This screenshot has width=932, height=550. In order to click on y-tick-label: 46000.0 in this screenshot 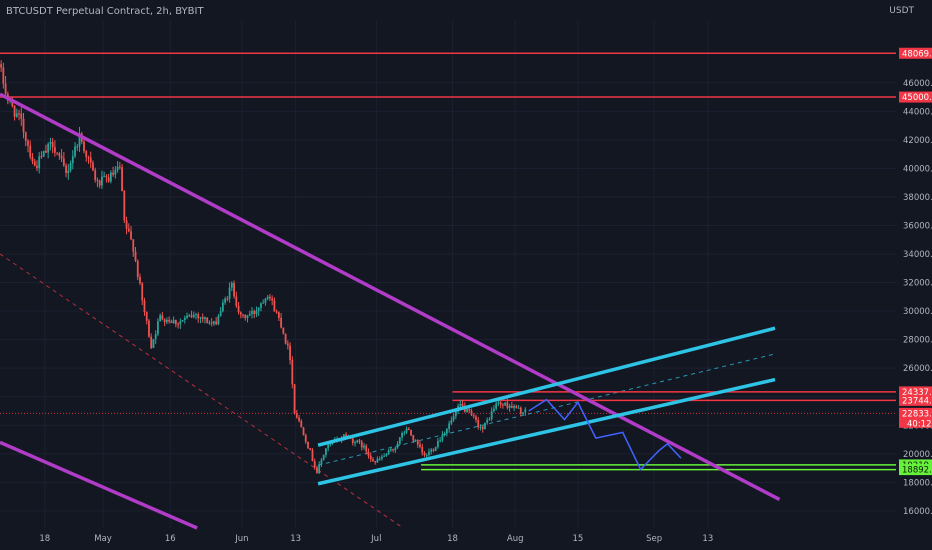, I will do `click(917, 84)`.